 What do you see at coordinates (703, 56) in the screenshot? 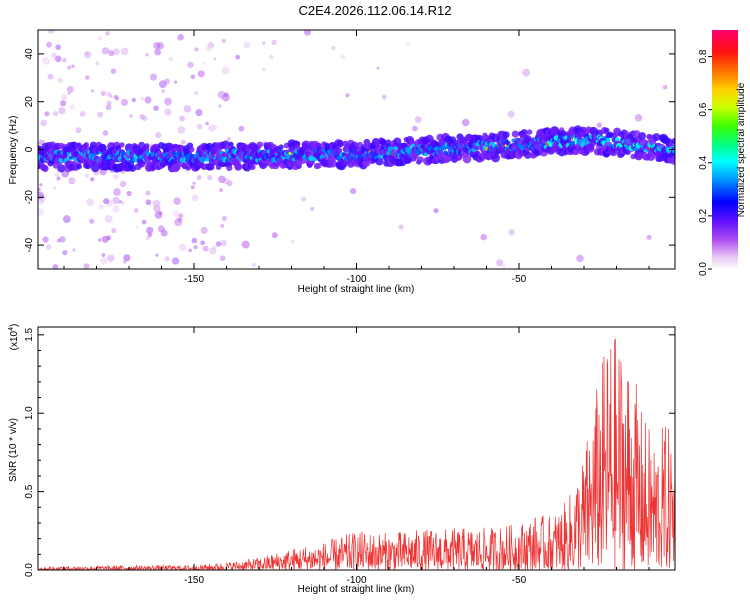
I see `colorbar-tick-label: 0.8` at bounding box center [703, 56].